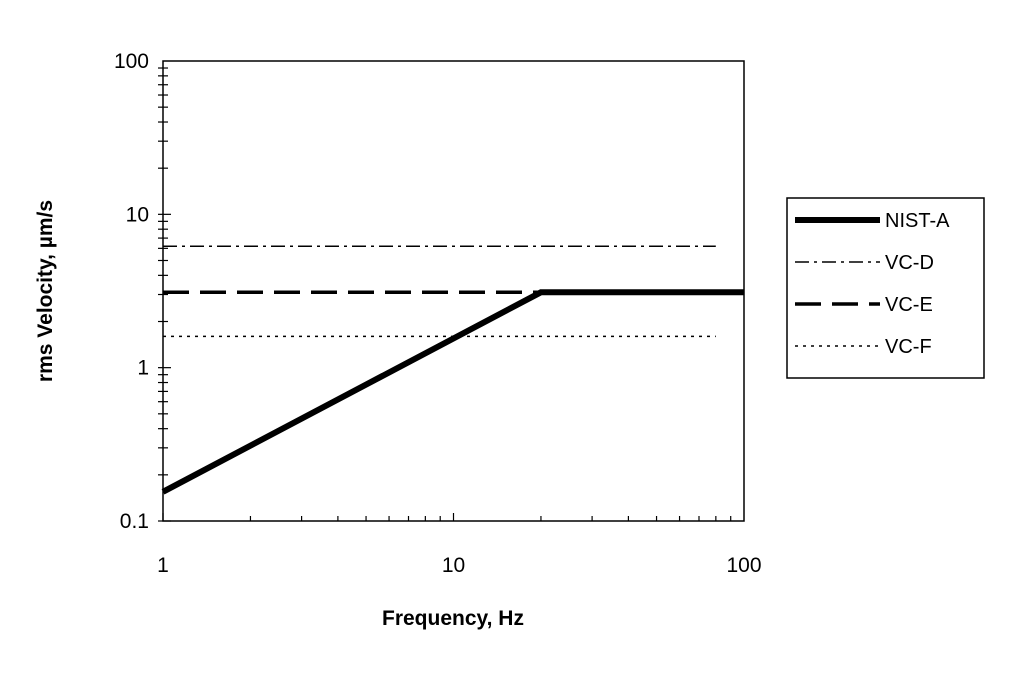 This screenshot has height=675, width=1024. Describe the element at coordinates (908, 347) in the screenshot. I see `legend-label-vc-f: VC-F` at that location.